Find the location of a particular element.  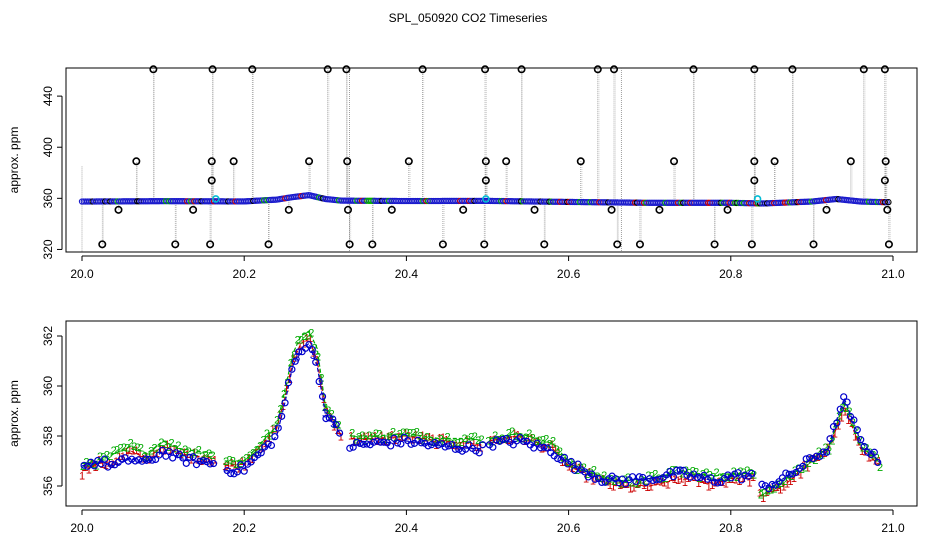

top-cyan-point is located at coordinates (486, 199).